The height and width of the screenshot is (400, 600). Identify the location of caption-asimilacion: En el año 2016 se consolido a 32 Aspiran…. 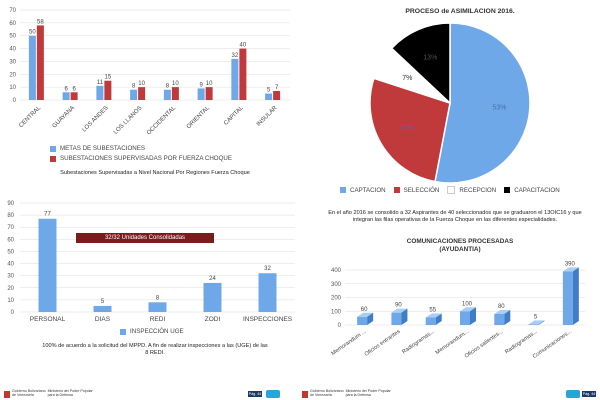
(455, 217).